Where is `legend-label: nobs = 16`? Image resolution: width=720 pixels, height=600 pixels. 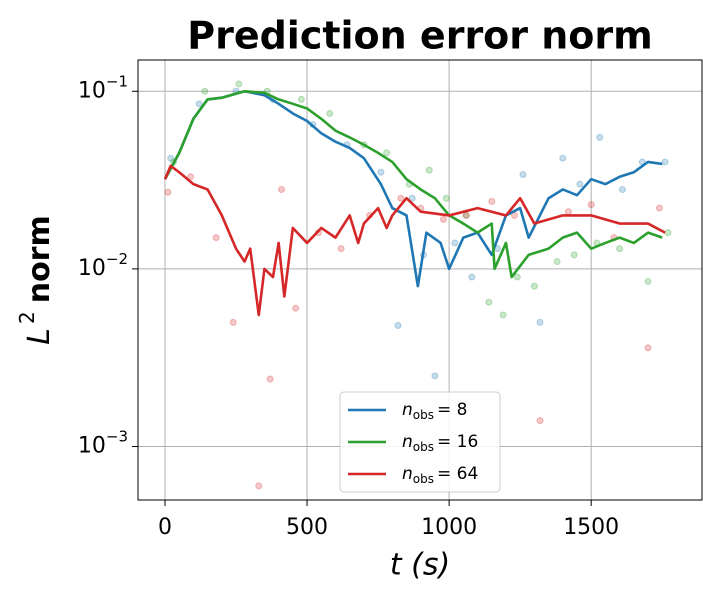 legend-label: nobs = 16 is located at coordinates (440, 443).